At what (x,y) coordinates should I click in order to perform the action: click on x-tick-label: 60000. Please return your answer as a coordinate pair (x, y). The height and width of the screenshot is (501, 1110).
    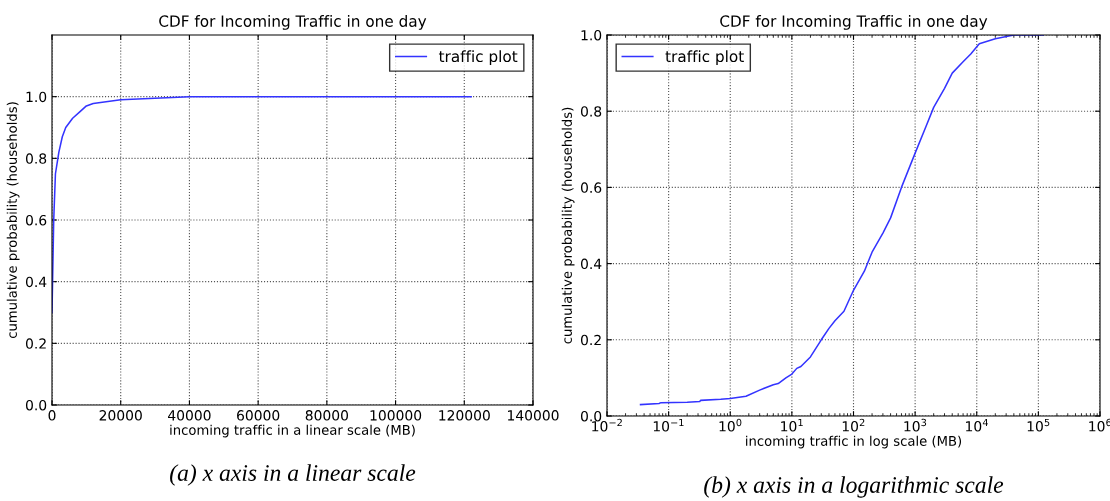
    Looking at the image, I should click on (258, 415).